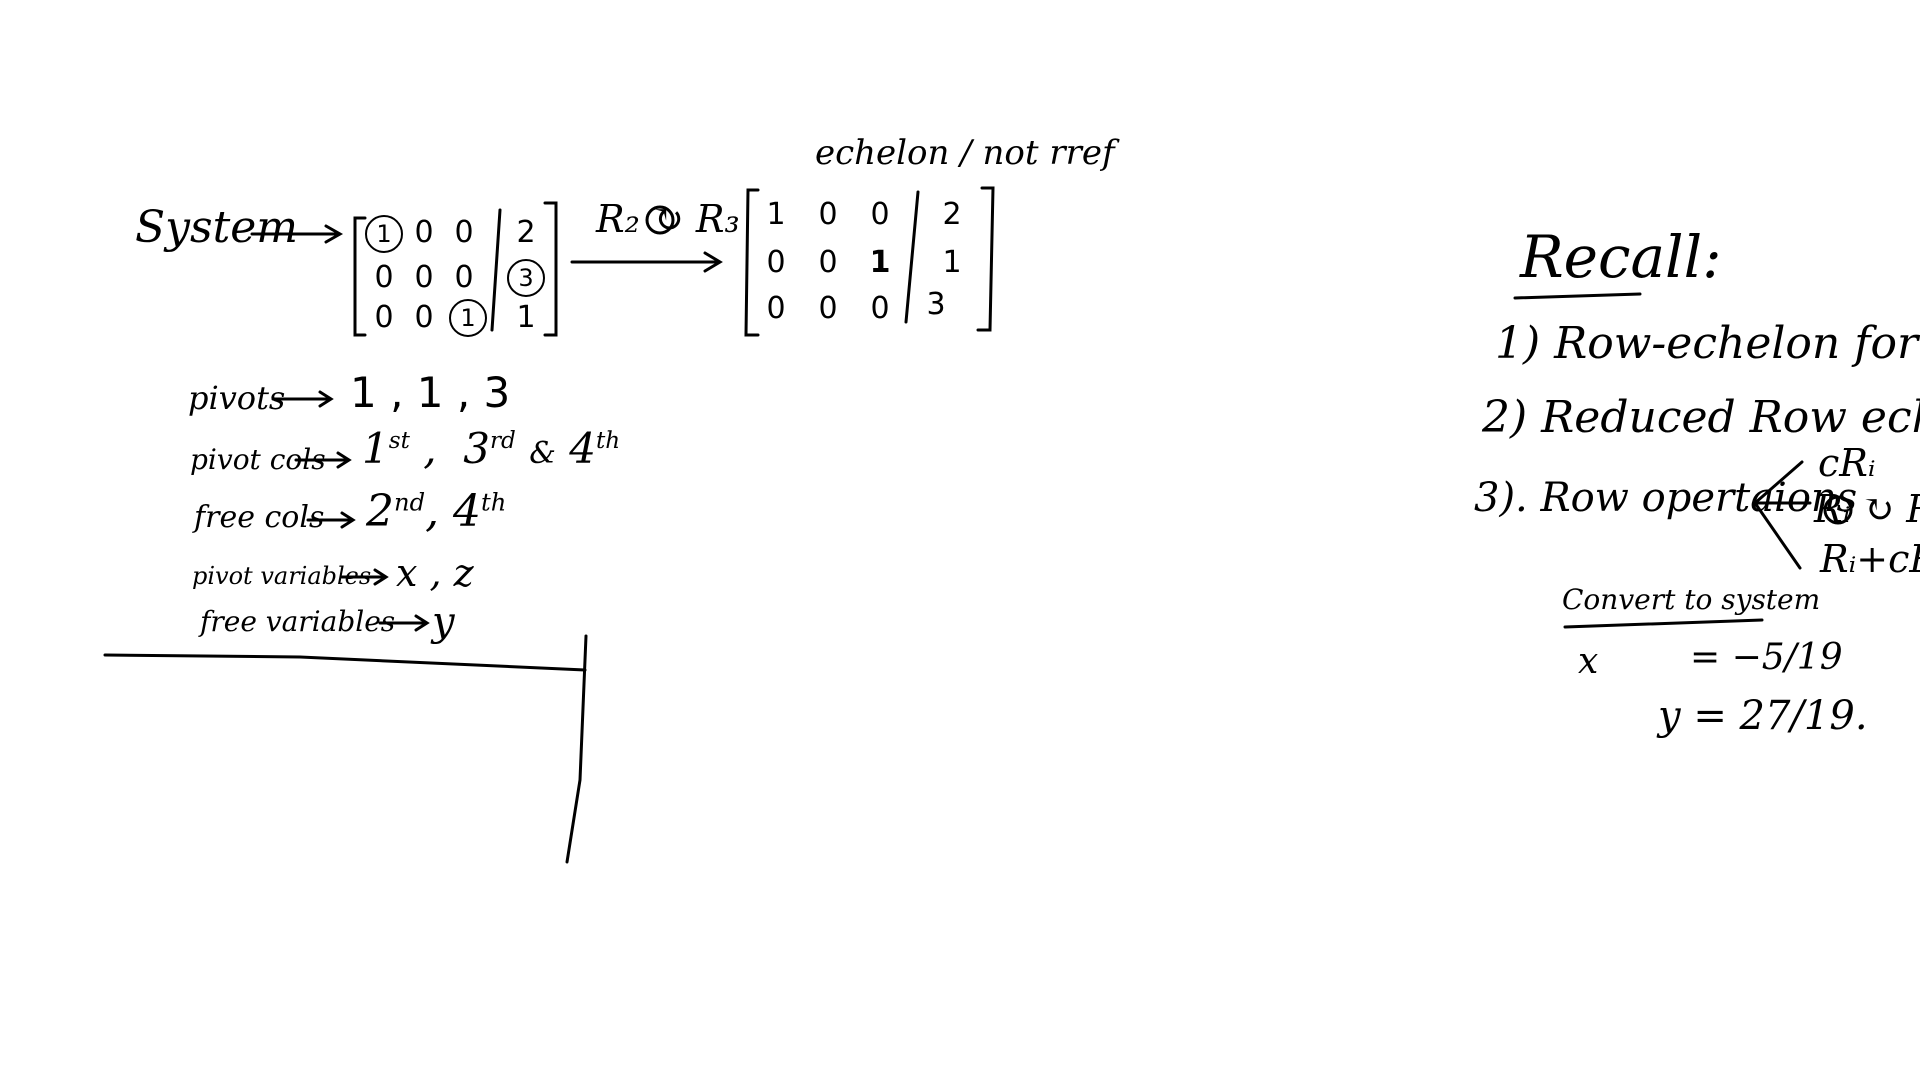 This screenshot has height=1080, width=1920. Describe the element at coordinates (443, 622) in the screenshot. I see `free-variables-value: y` at that location.